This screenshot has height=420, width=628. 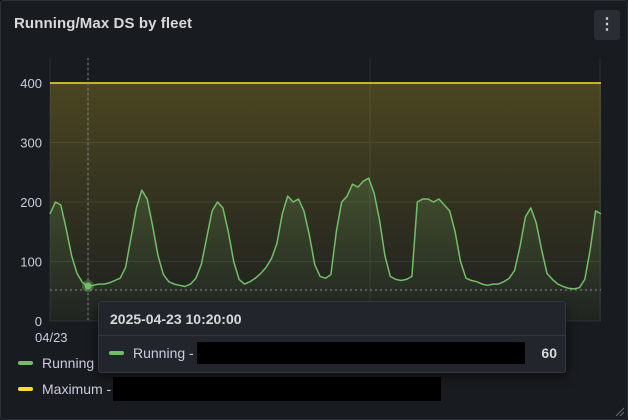 What do you see at coordinates (88, 286) in the screenshot?
I see `hover-point` at bounding box center [88, 286].